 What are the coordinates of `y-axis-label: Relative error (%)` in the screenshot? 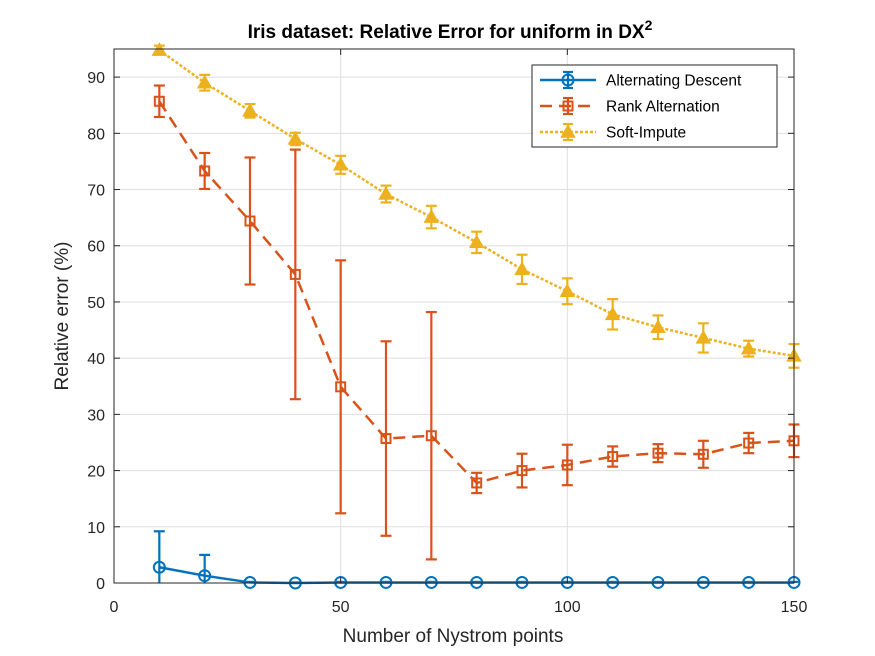 It's located at (62, 316).